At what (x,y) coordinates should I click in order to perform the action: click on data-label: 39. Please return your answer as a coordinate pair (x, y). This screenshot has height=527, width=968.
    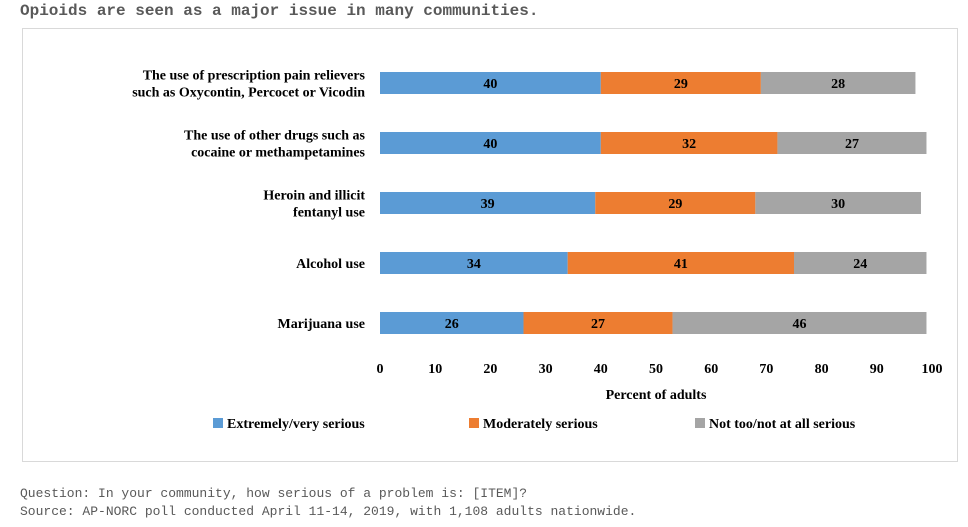
    Looking at the image, I should click on (488, 204).